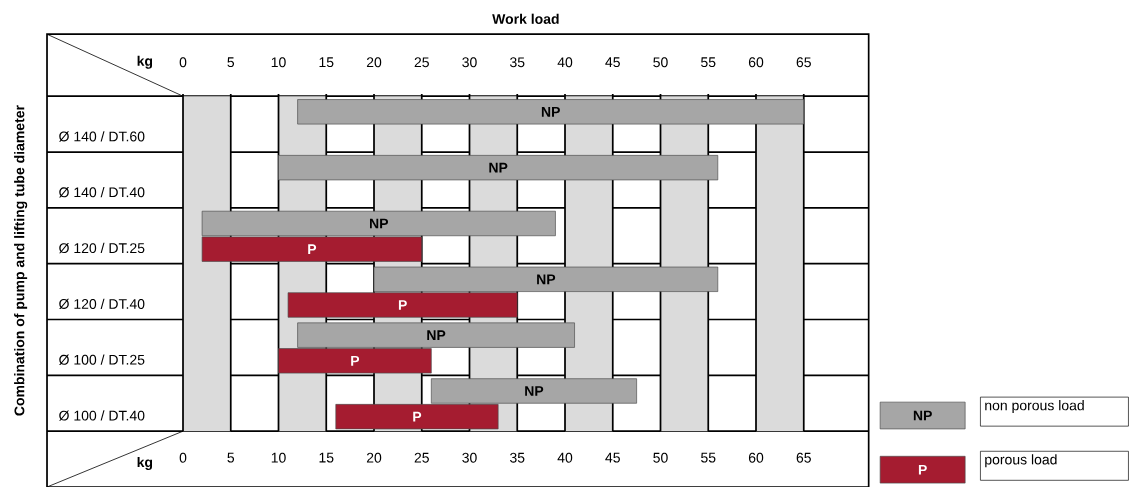 Image resolution: width=1130 pixels, height=487 pixels. Describe the element at coordinates (660, 457) in the screenshot. I see `x-tick-label: 50` at that location.